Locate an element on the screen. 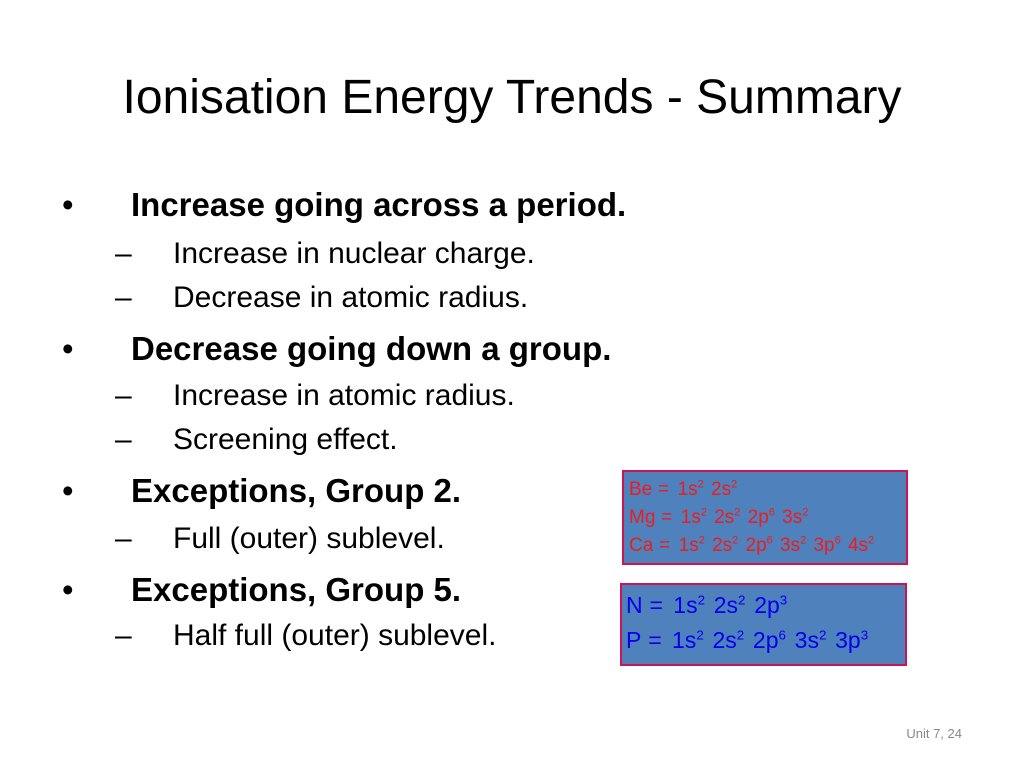 This screenshot has width=1024, height=768. config-line-mg: Mg = 1s2 2s2 2p6 3s2 is located at coordinates (767, 518).